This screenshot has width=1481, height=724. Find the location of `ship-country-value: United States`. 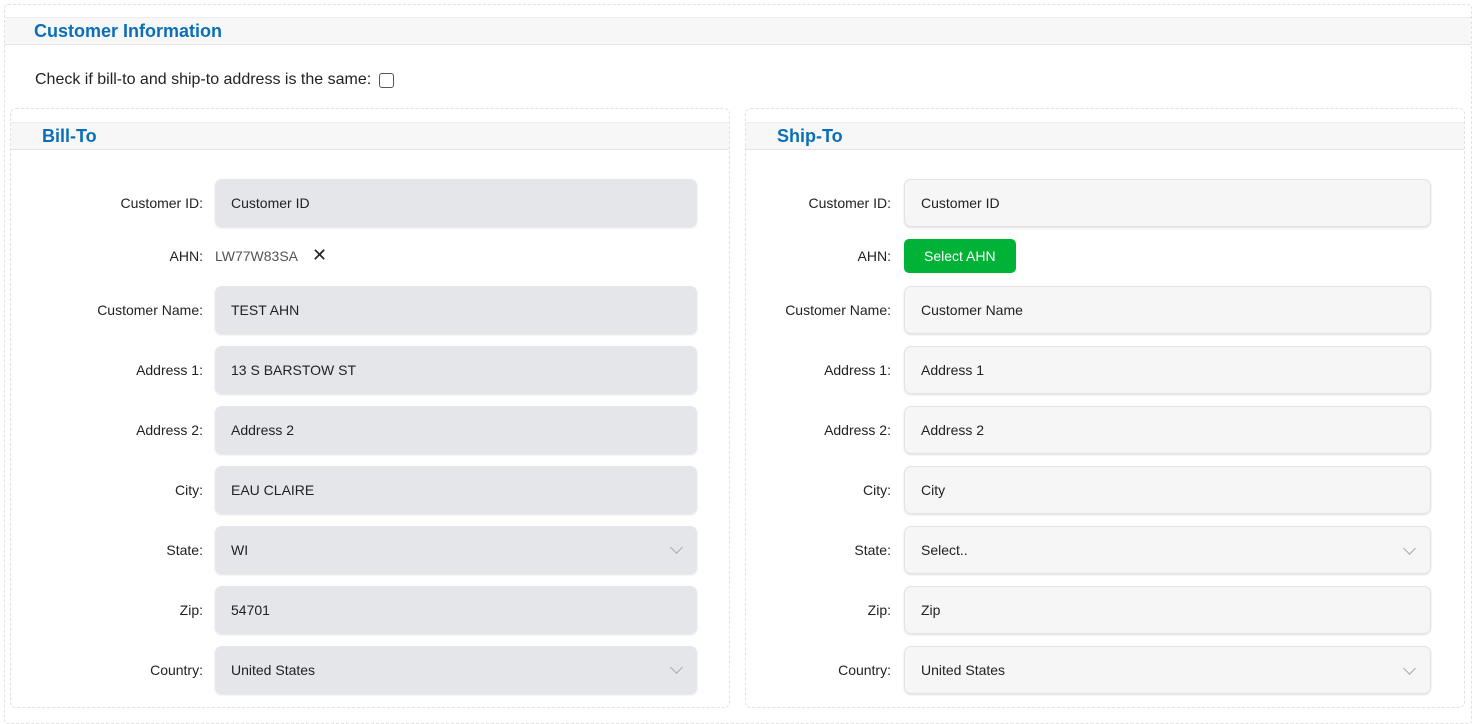

ship-country-value: United States is located at coordinates (963, 670).